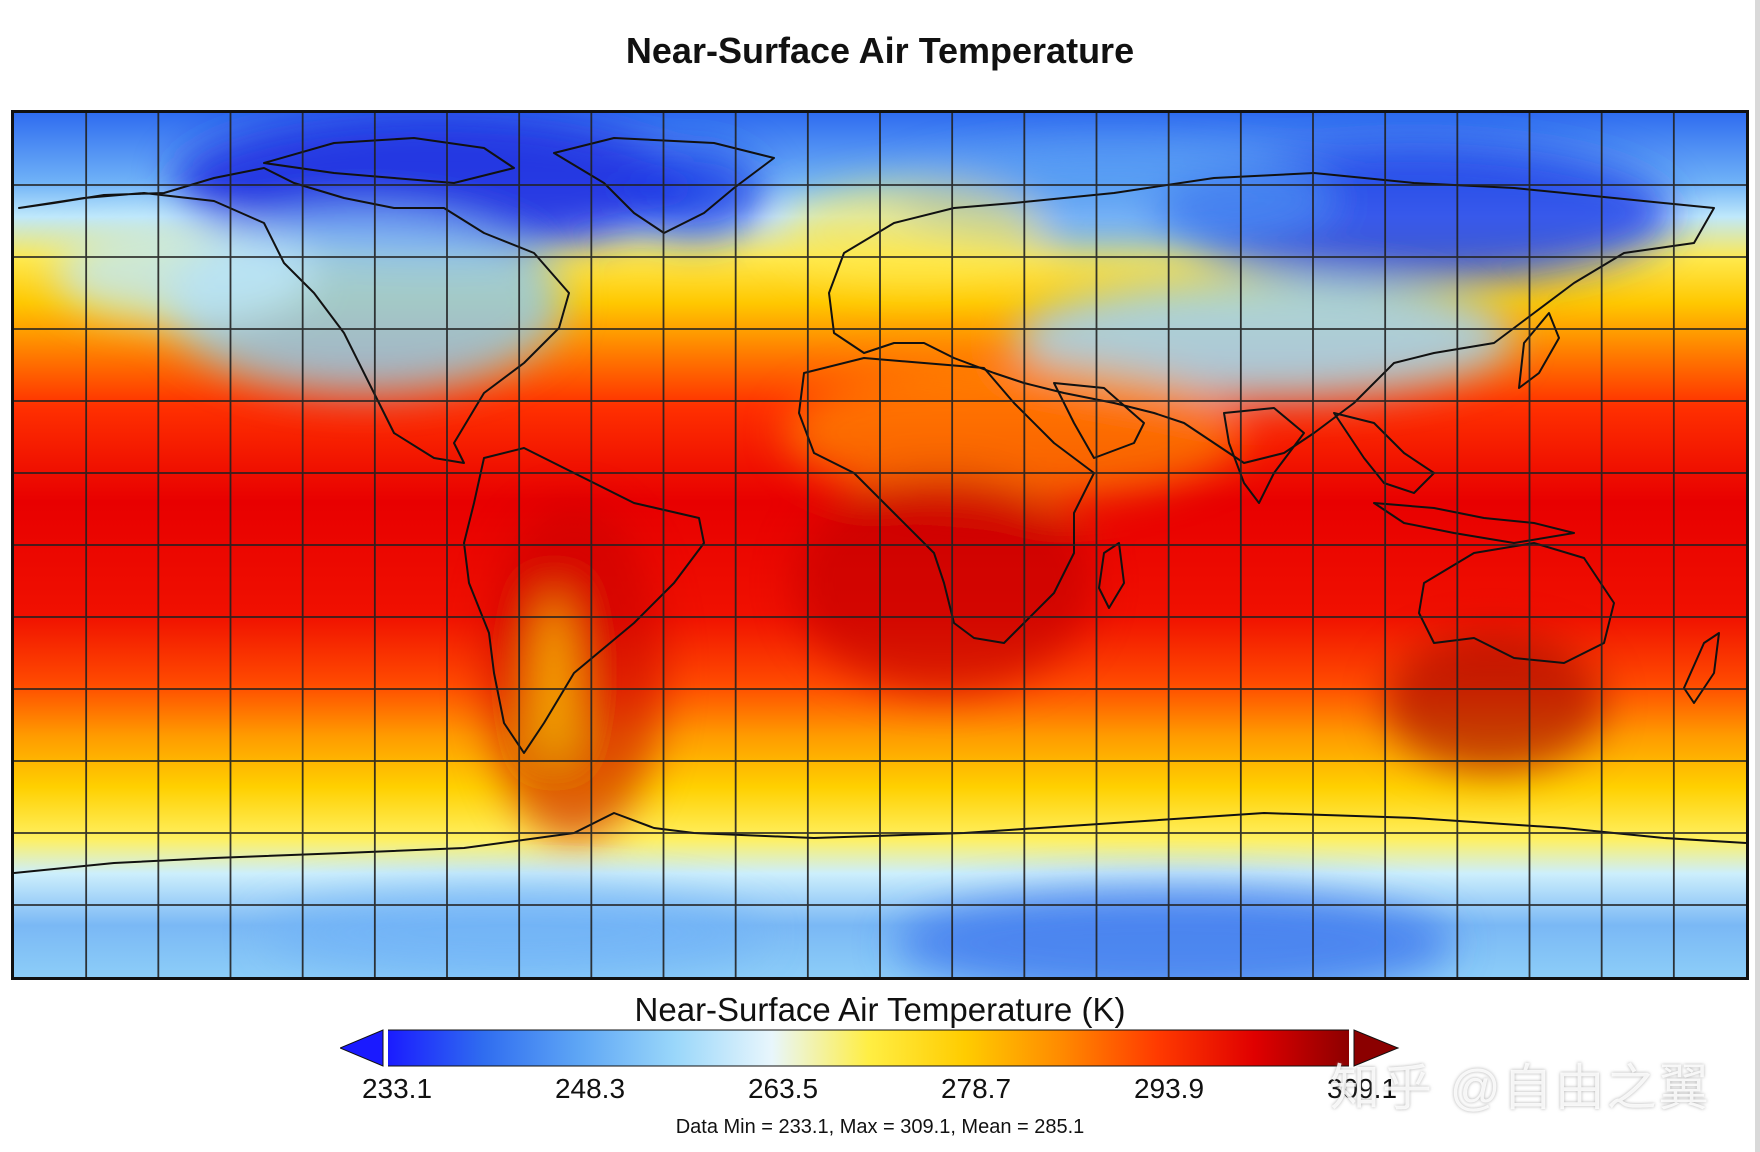 This screenshot has width=1760, height=1152. Describe the element at coordinates (294, 315) in the screenshot. I see `north-america-outline` at that location.